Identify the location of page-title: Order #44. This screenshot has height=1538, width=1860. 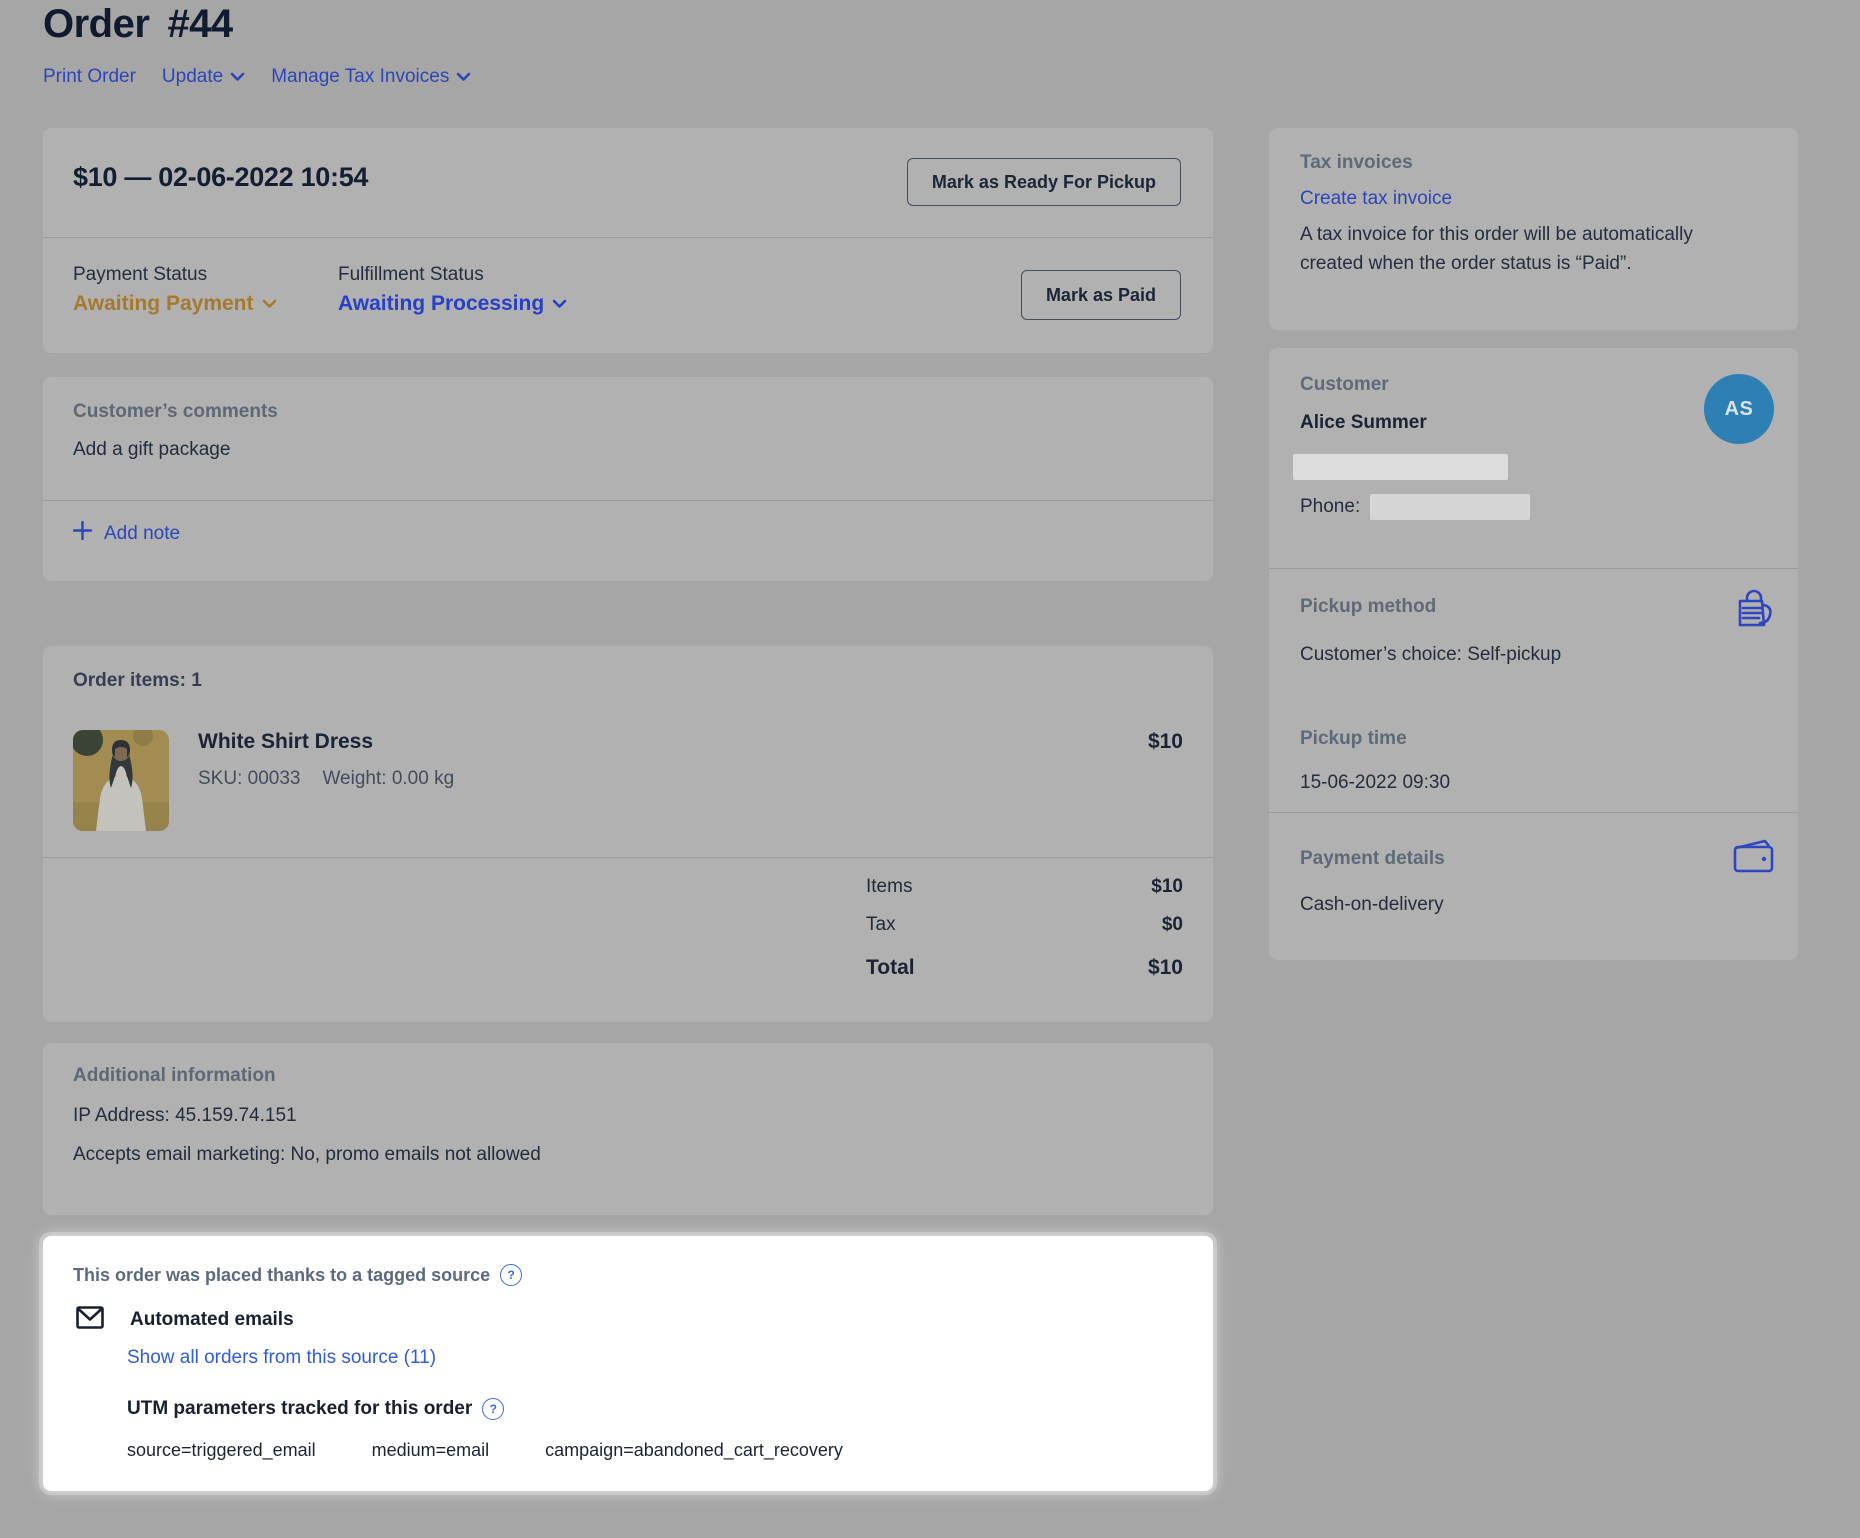
(138, 24).